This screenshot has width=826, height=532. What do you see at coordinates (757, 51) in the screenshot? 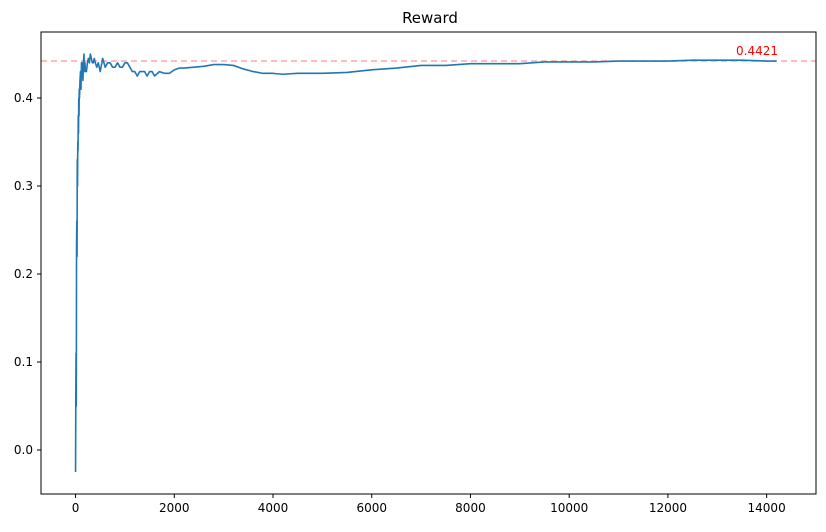
I see `reference-line-label: 0.4421` at bounding box center [757, 51].